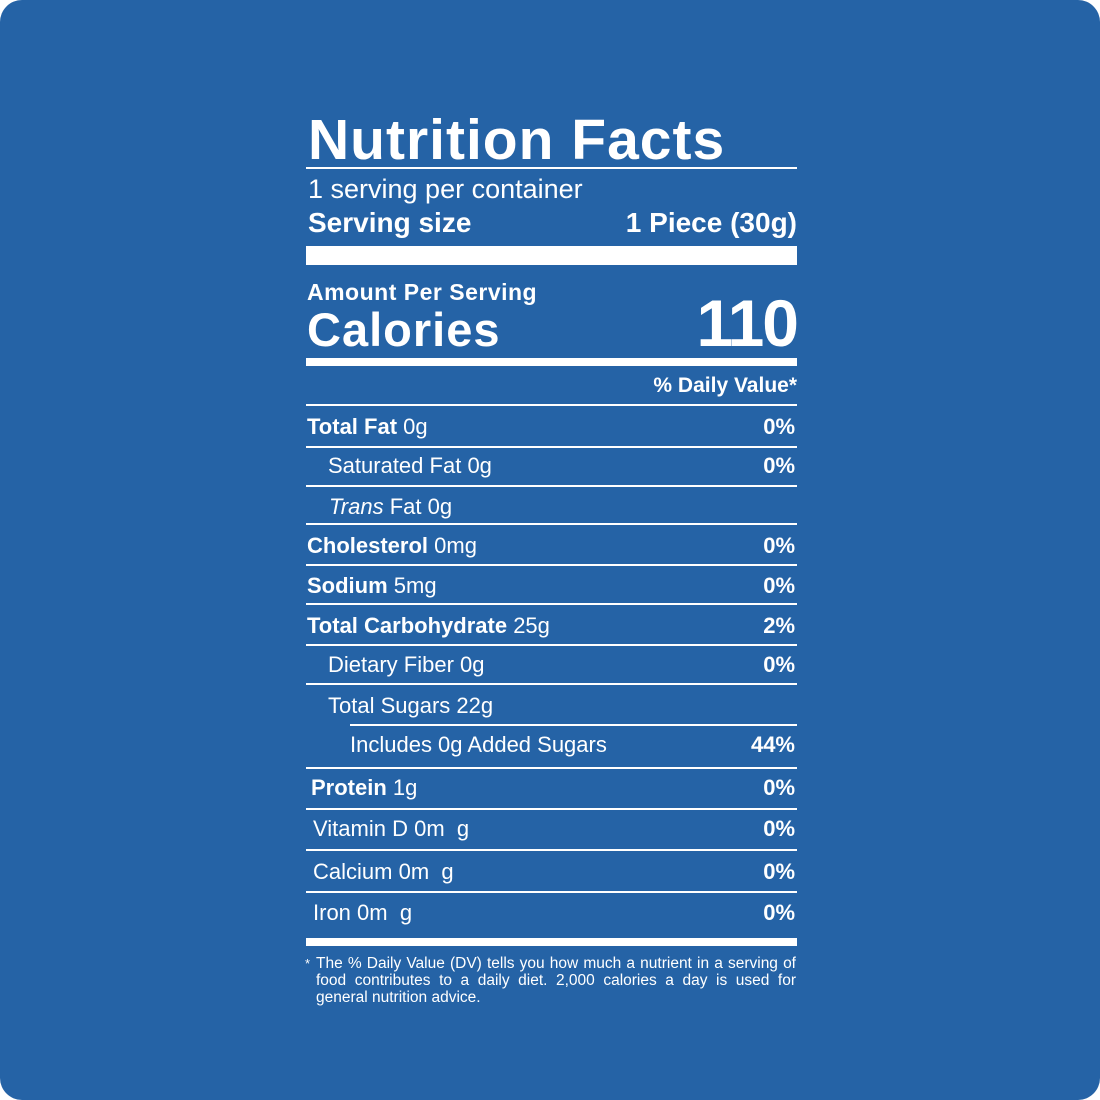  I want to click on row-total-fat: Total Fat 0g 0%, so click(551, 427).